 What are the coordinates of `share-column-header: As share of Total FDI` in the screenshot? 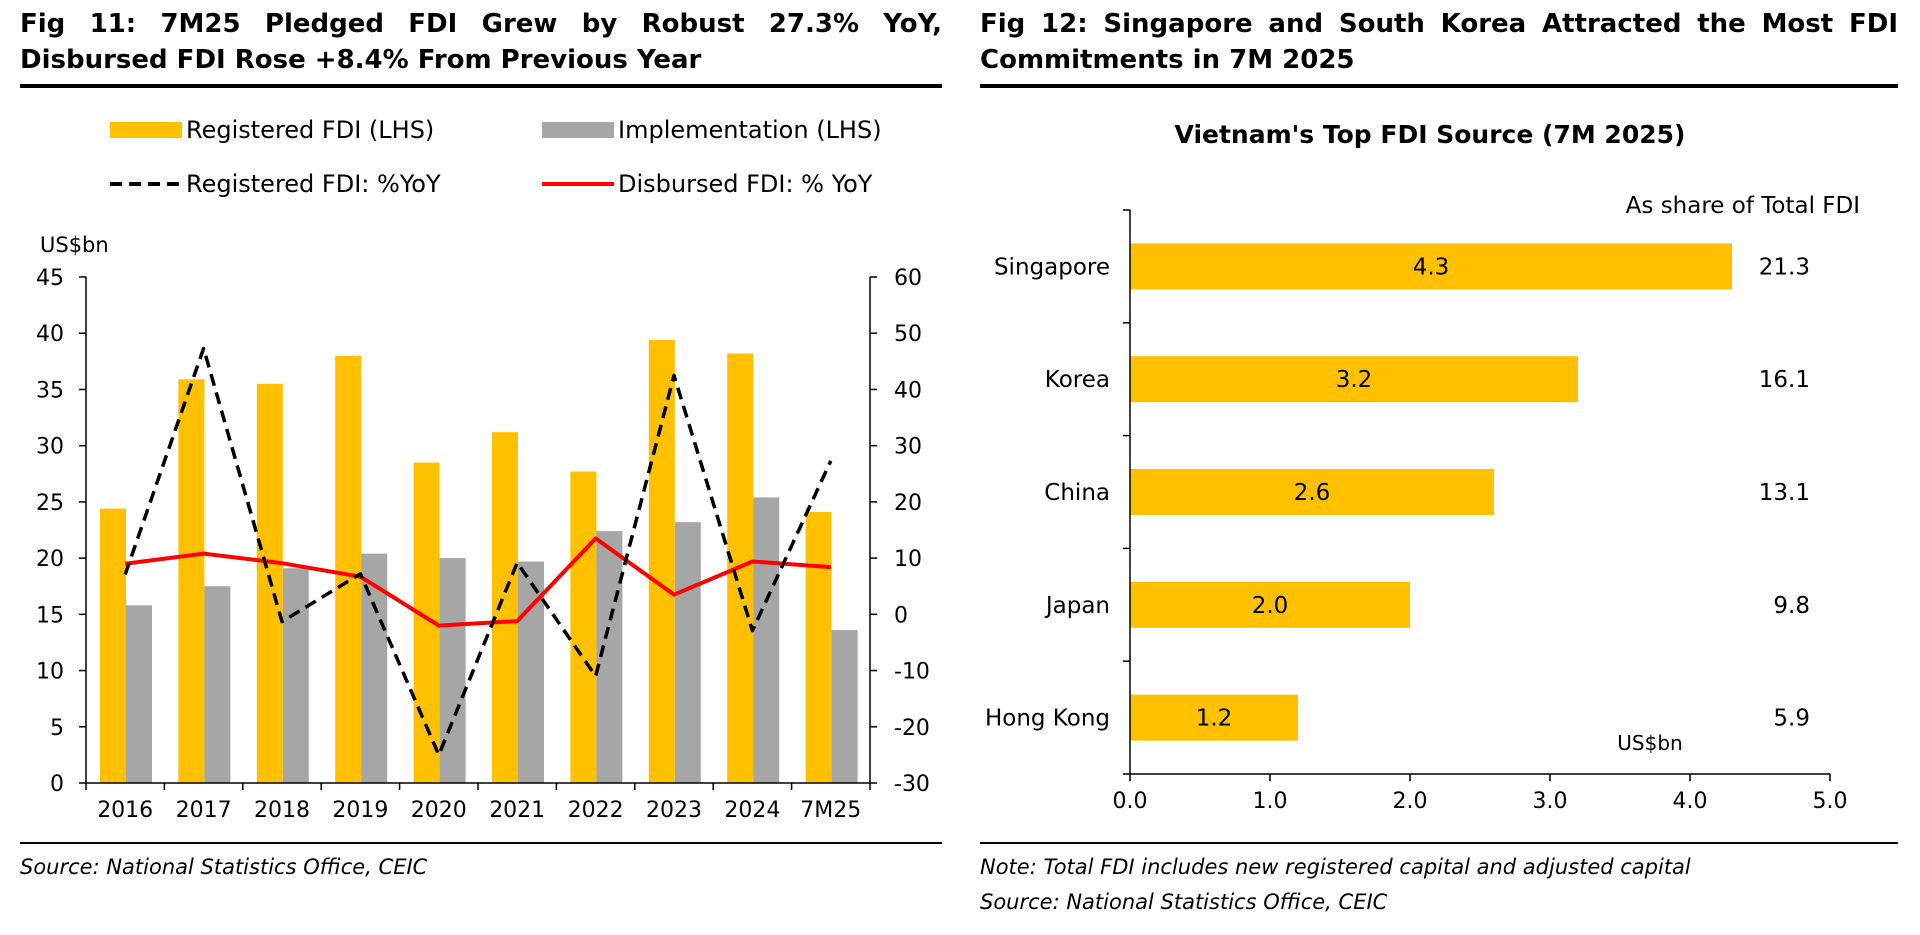 It's located at (1743, 206).